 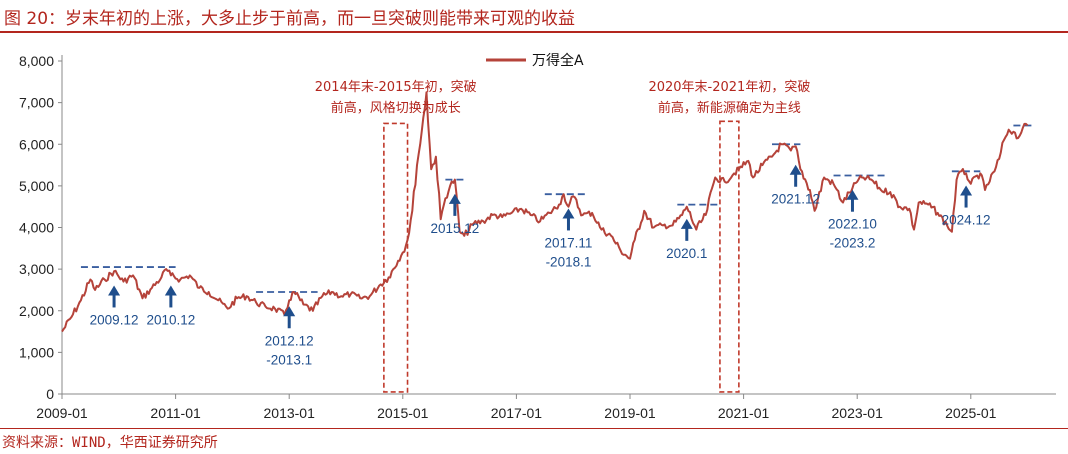 I want to click on x-tick-label: 2009-01, so click(x=62, y=413).